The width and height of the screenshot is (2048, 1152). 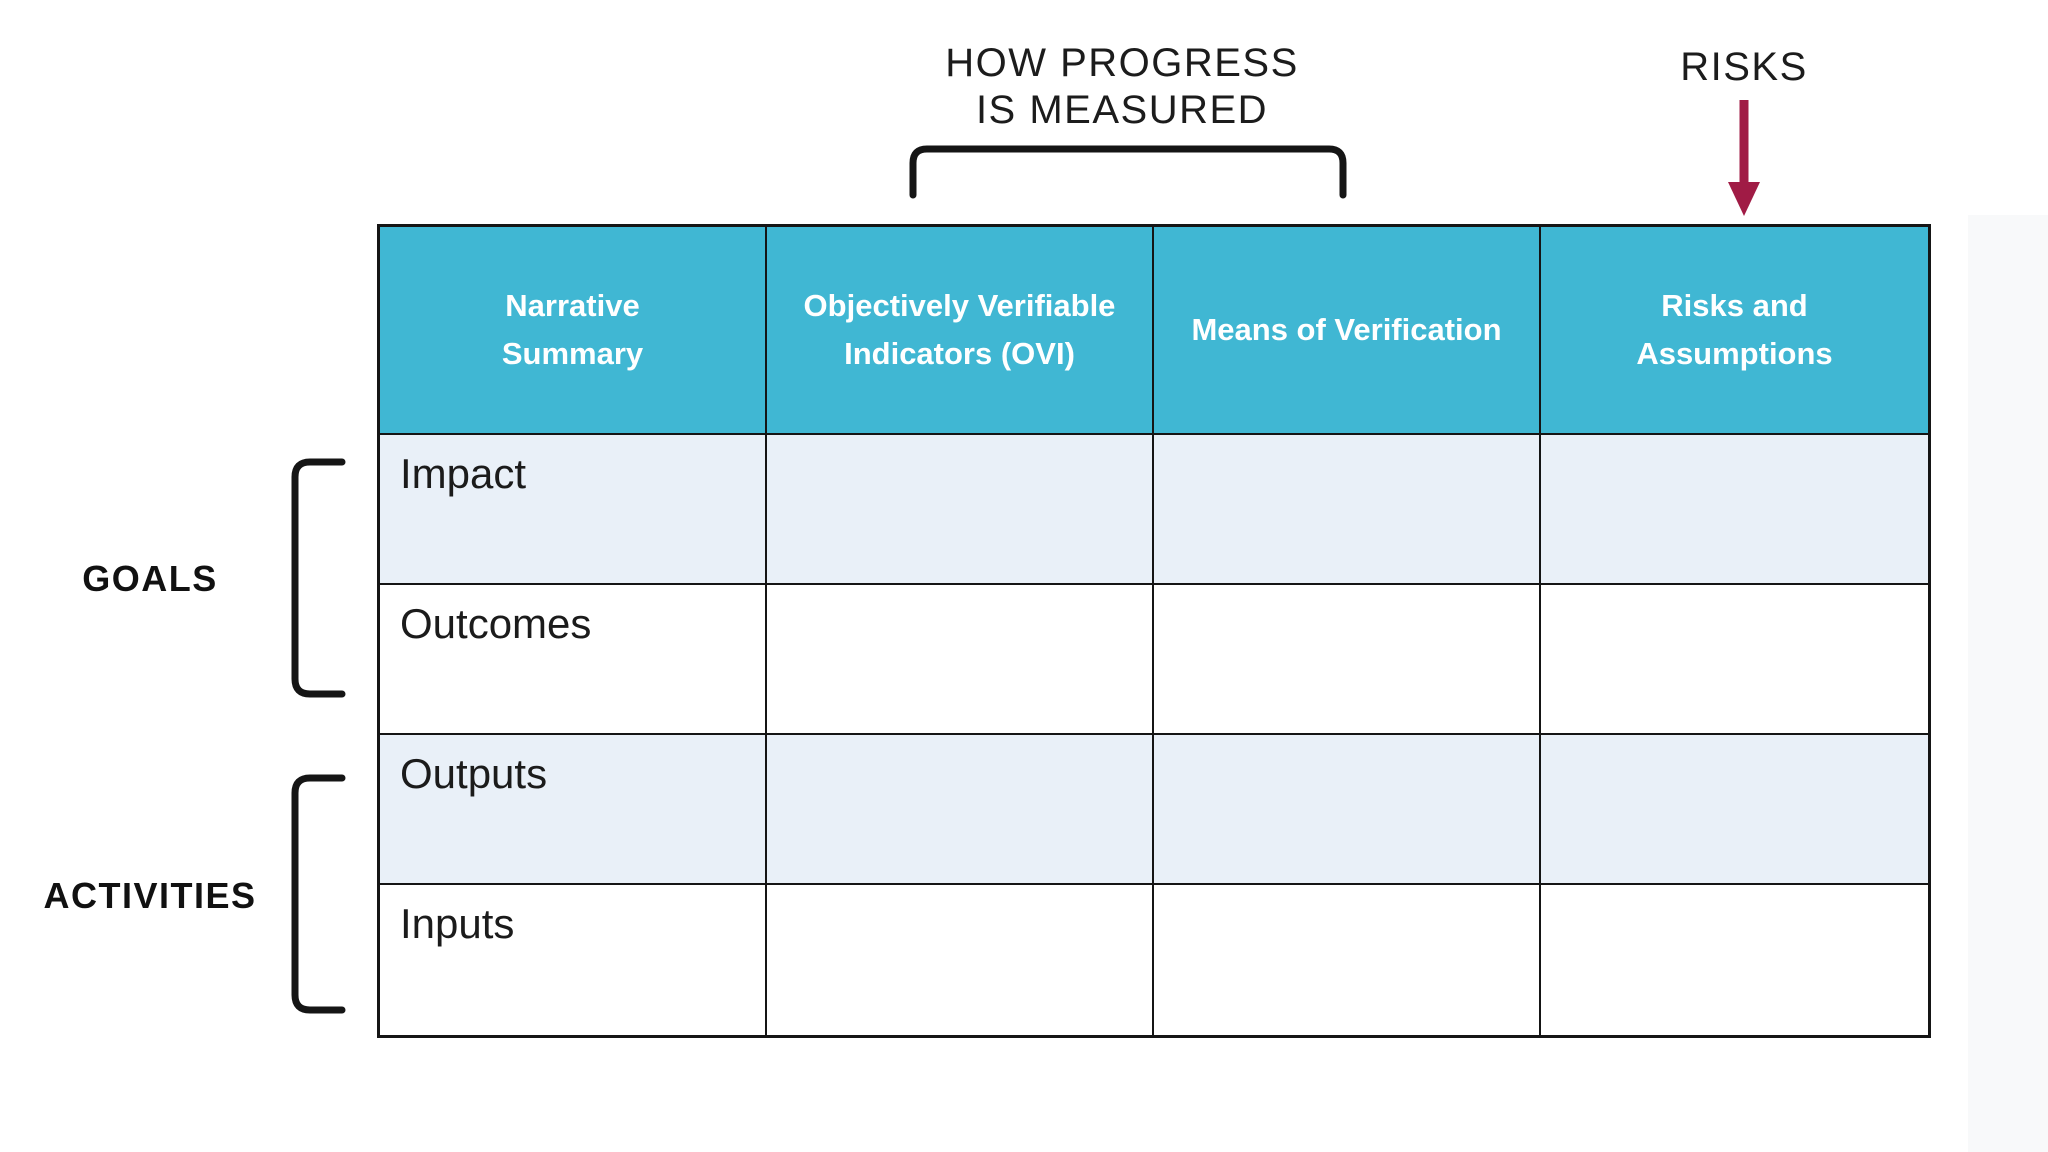 I want to click on cell-outputs-risks, so click(x=1734, y=810).